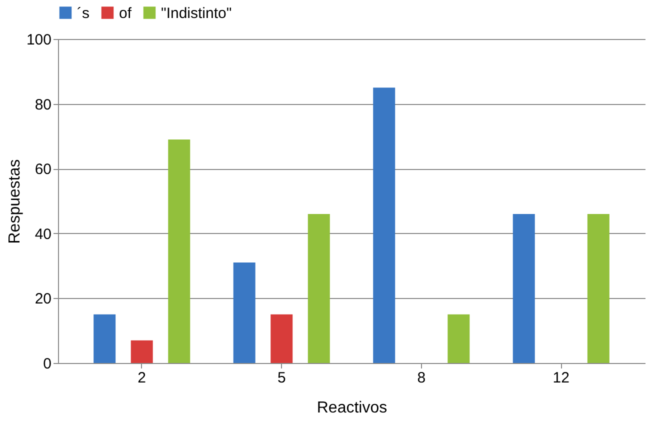  Describe the element at coordinates (142, 378) in the screenshot. I see `x-tick-label: 2` at that location.